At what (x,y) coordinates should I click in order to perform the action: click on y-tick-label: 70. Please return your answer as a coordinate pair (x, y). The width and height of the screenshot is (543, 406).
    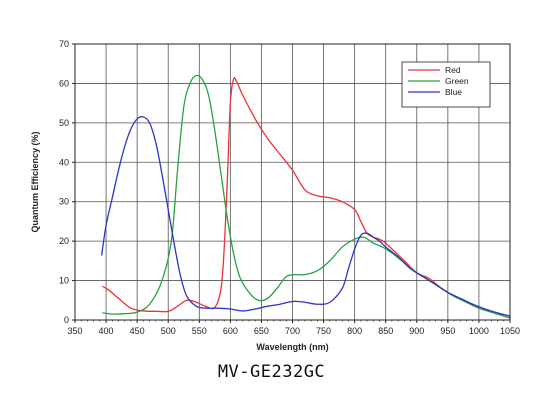
    Looking at the image, I should click on (64, 44).